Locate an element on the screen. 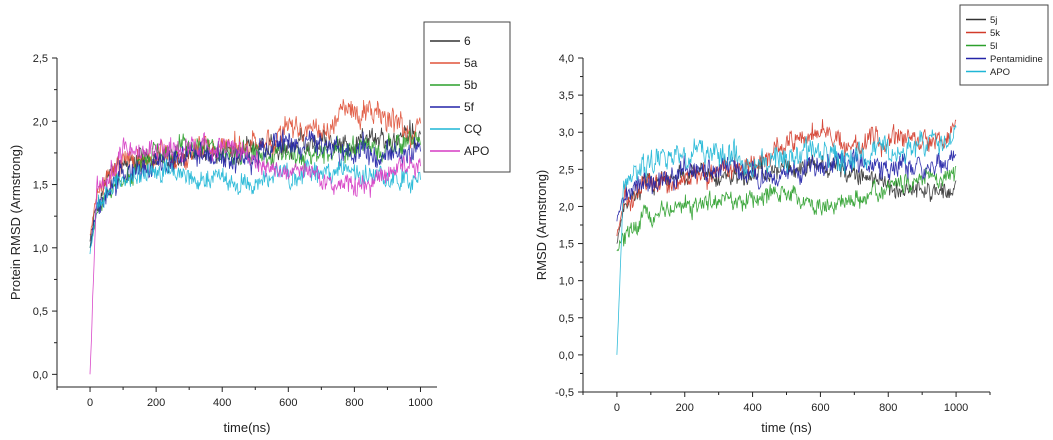 The height and width of the screenshot is (440, 1053). right-series-line-pentamidine is located at coordinates (786, 185).